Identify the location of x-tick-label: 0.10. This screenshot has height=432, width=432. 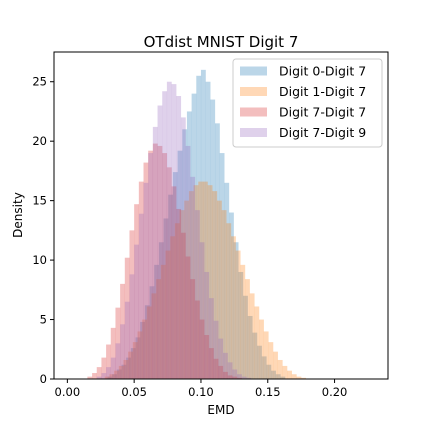
(201, 392).